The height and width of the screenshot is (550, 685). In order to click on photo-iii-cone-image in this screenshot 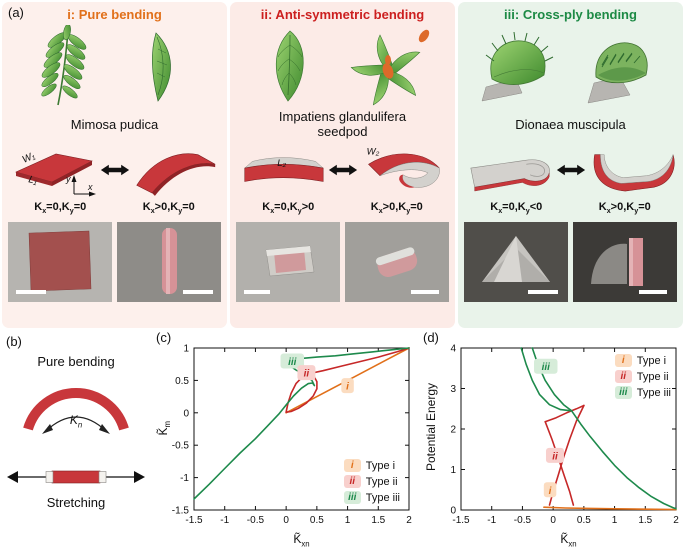, I will do `click(516, 262)`.